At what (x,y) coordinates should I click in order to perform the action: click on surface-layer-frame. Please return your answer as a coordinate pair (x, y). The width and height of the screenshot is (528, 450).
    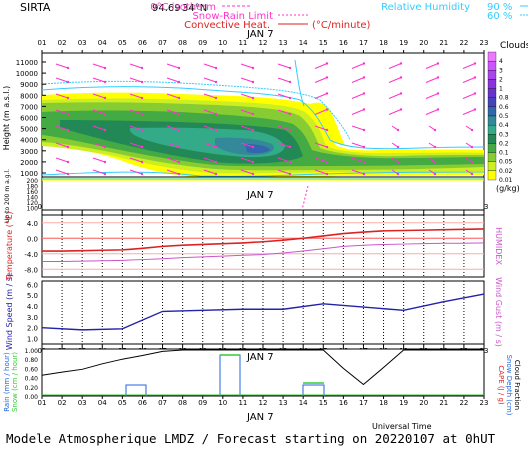
    Looking at the image, I should click on (263, 193).